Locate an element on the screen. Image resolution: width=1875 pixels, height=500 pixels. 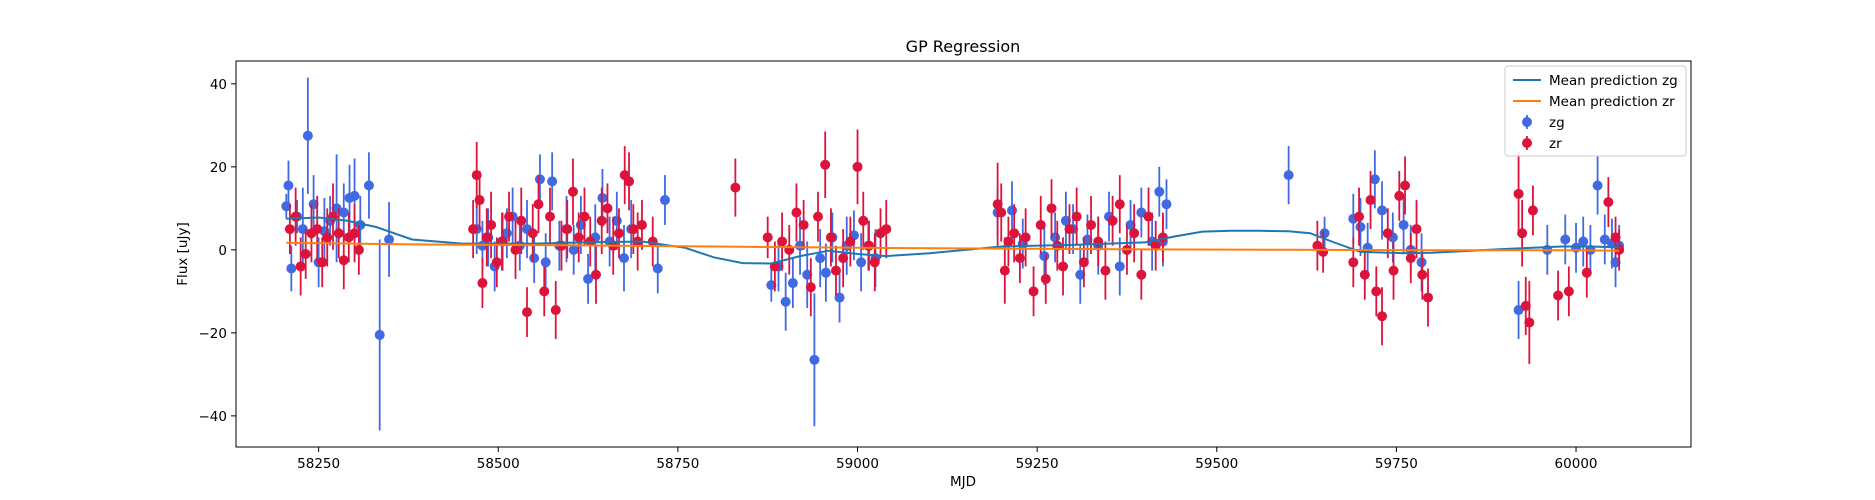
y-tick-label: 0 is located at coordinates (222, 251).